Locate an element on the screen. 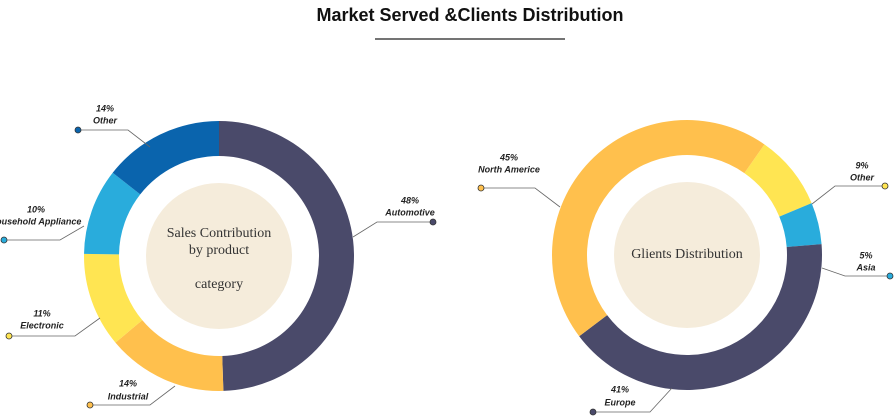 This screenshot has width=894, height=416. chart-title: Market Served &Clients Distribution is located at coordinates (469, 15).